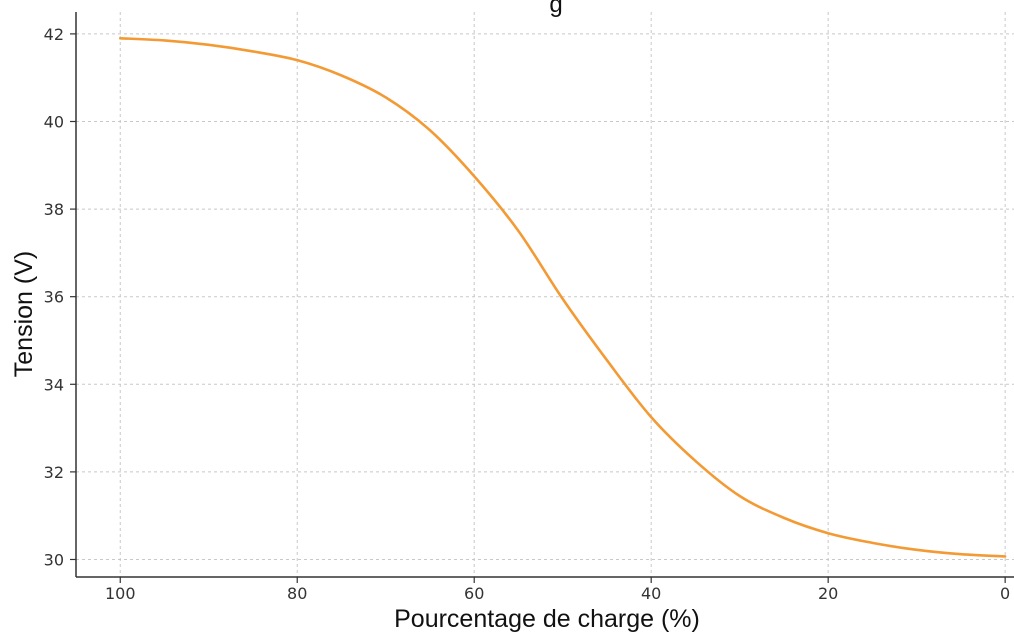 The height and width of the screenshot is (634, 1014). Describe the element at coordinates (54, 121) in the screenshot. I see `y-tick-label: 40` at that location.